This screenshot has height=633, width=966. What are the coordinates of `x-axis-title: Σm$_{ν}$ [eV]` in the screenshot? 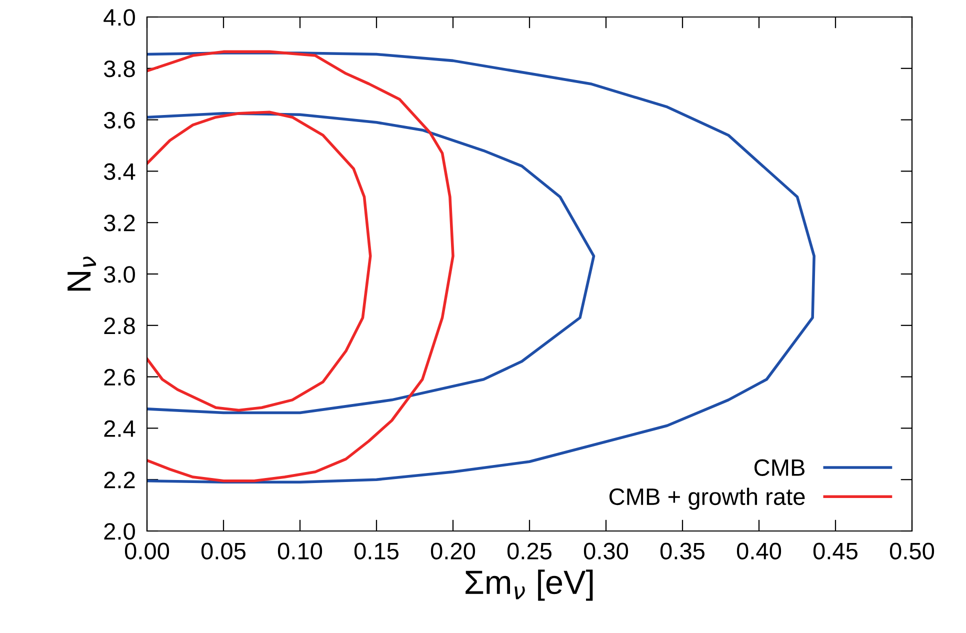 It's located at (529, 585).